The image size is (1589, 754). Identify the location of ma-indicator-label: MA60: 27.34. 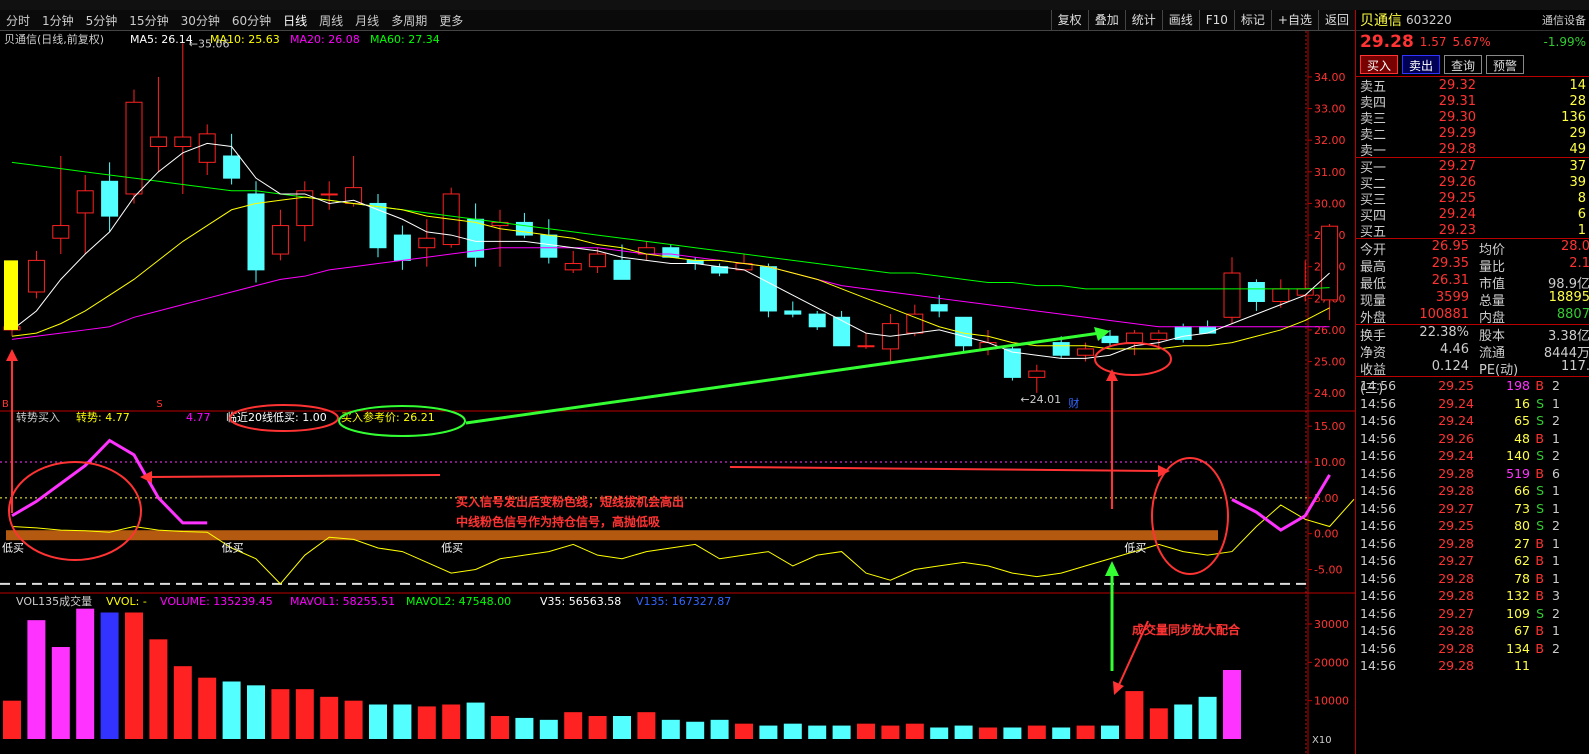
(405, 39).